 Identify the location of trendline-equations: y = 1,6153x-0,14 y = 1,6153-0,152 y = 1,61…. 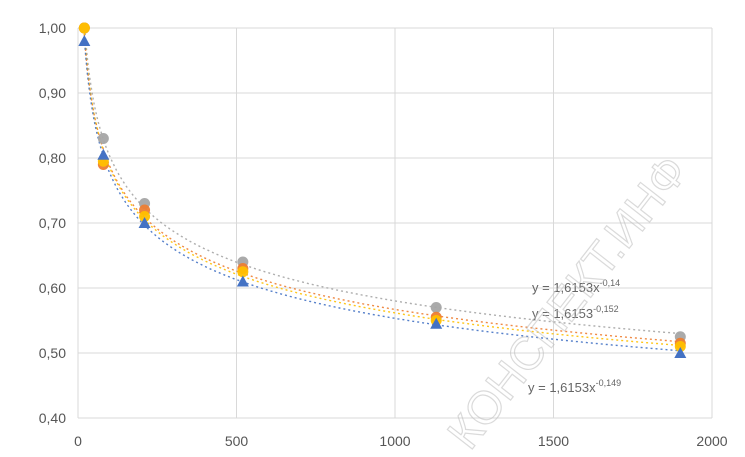
(574, 336).